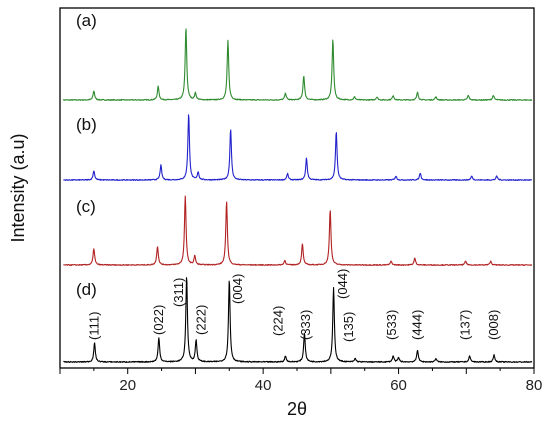 The width and height of the screenshot is (550, 430). What do you see at coordinates (86, 155) in the screenshot?
I see `panel-labels-layer: (a) (b) (c) (d)` at bounding box center [86, 155].